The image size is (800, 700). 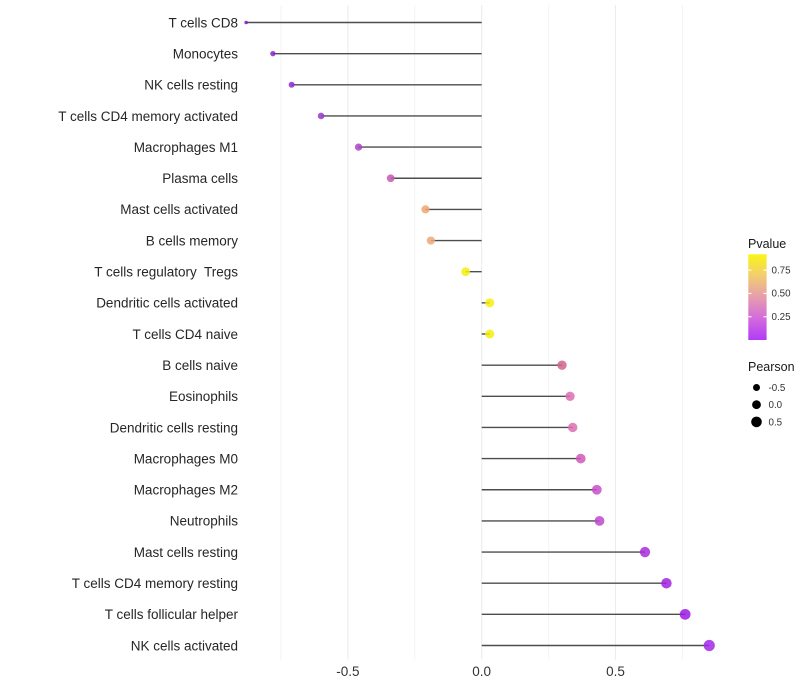 What do you see at coordinates (179, 209) in the screenshot?
I see `category-label: Mast cells activated` at bounding box center [179, 209].